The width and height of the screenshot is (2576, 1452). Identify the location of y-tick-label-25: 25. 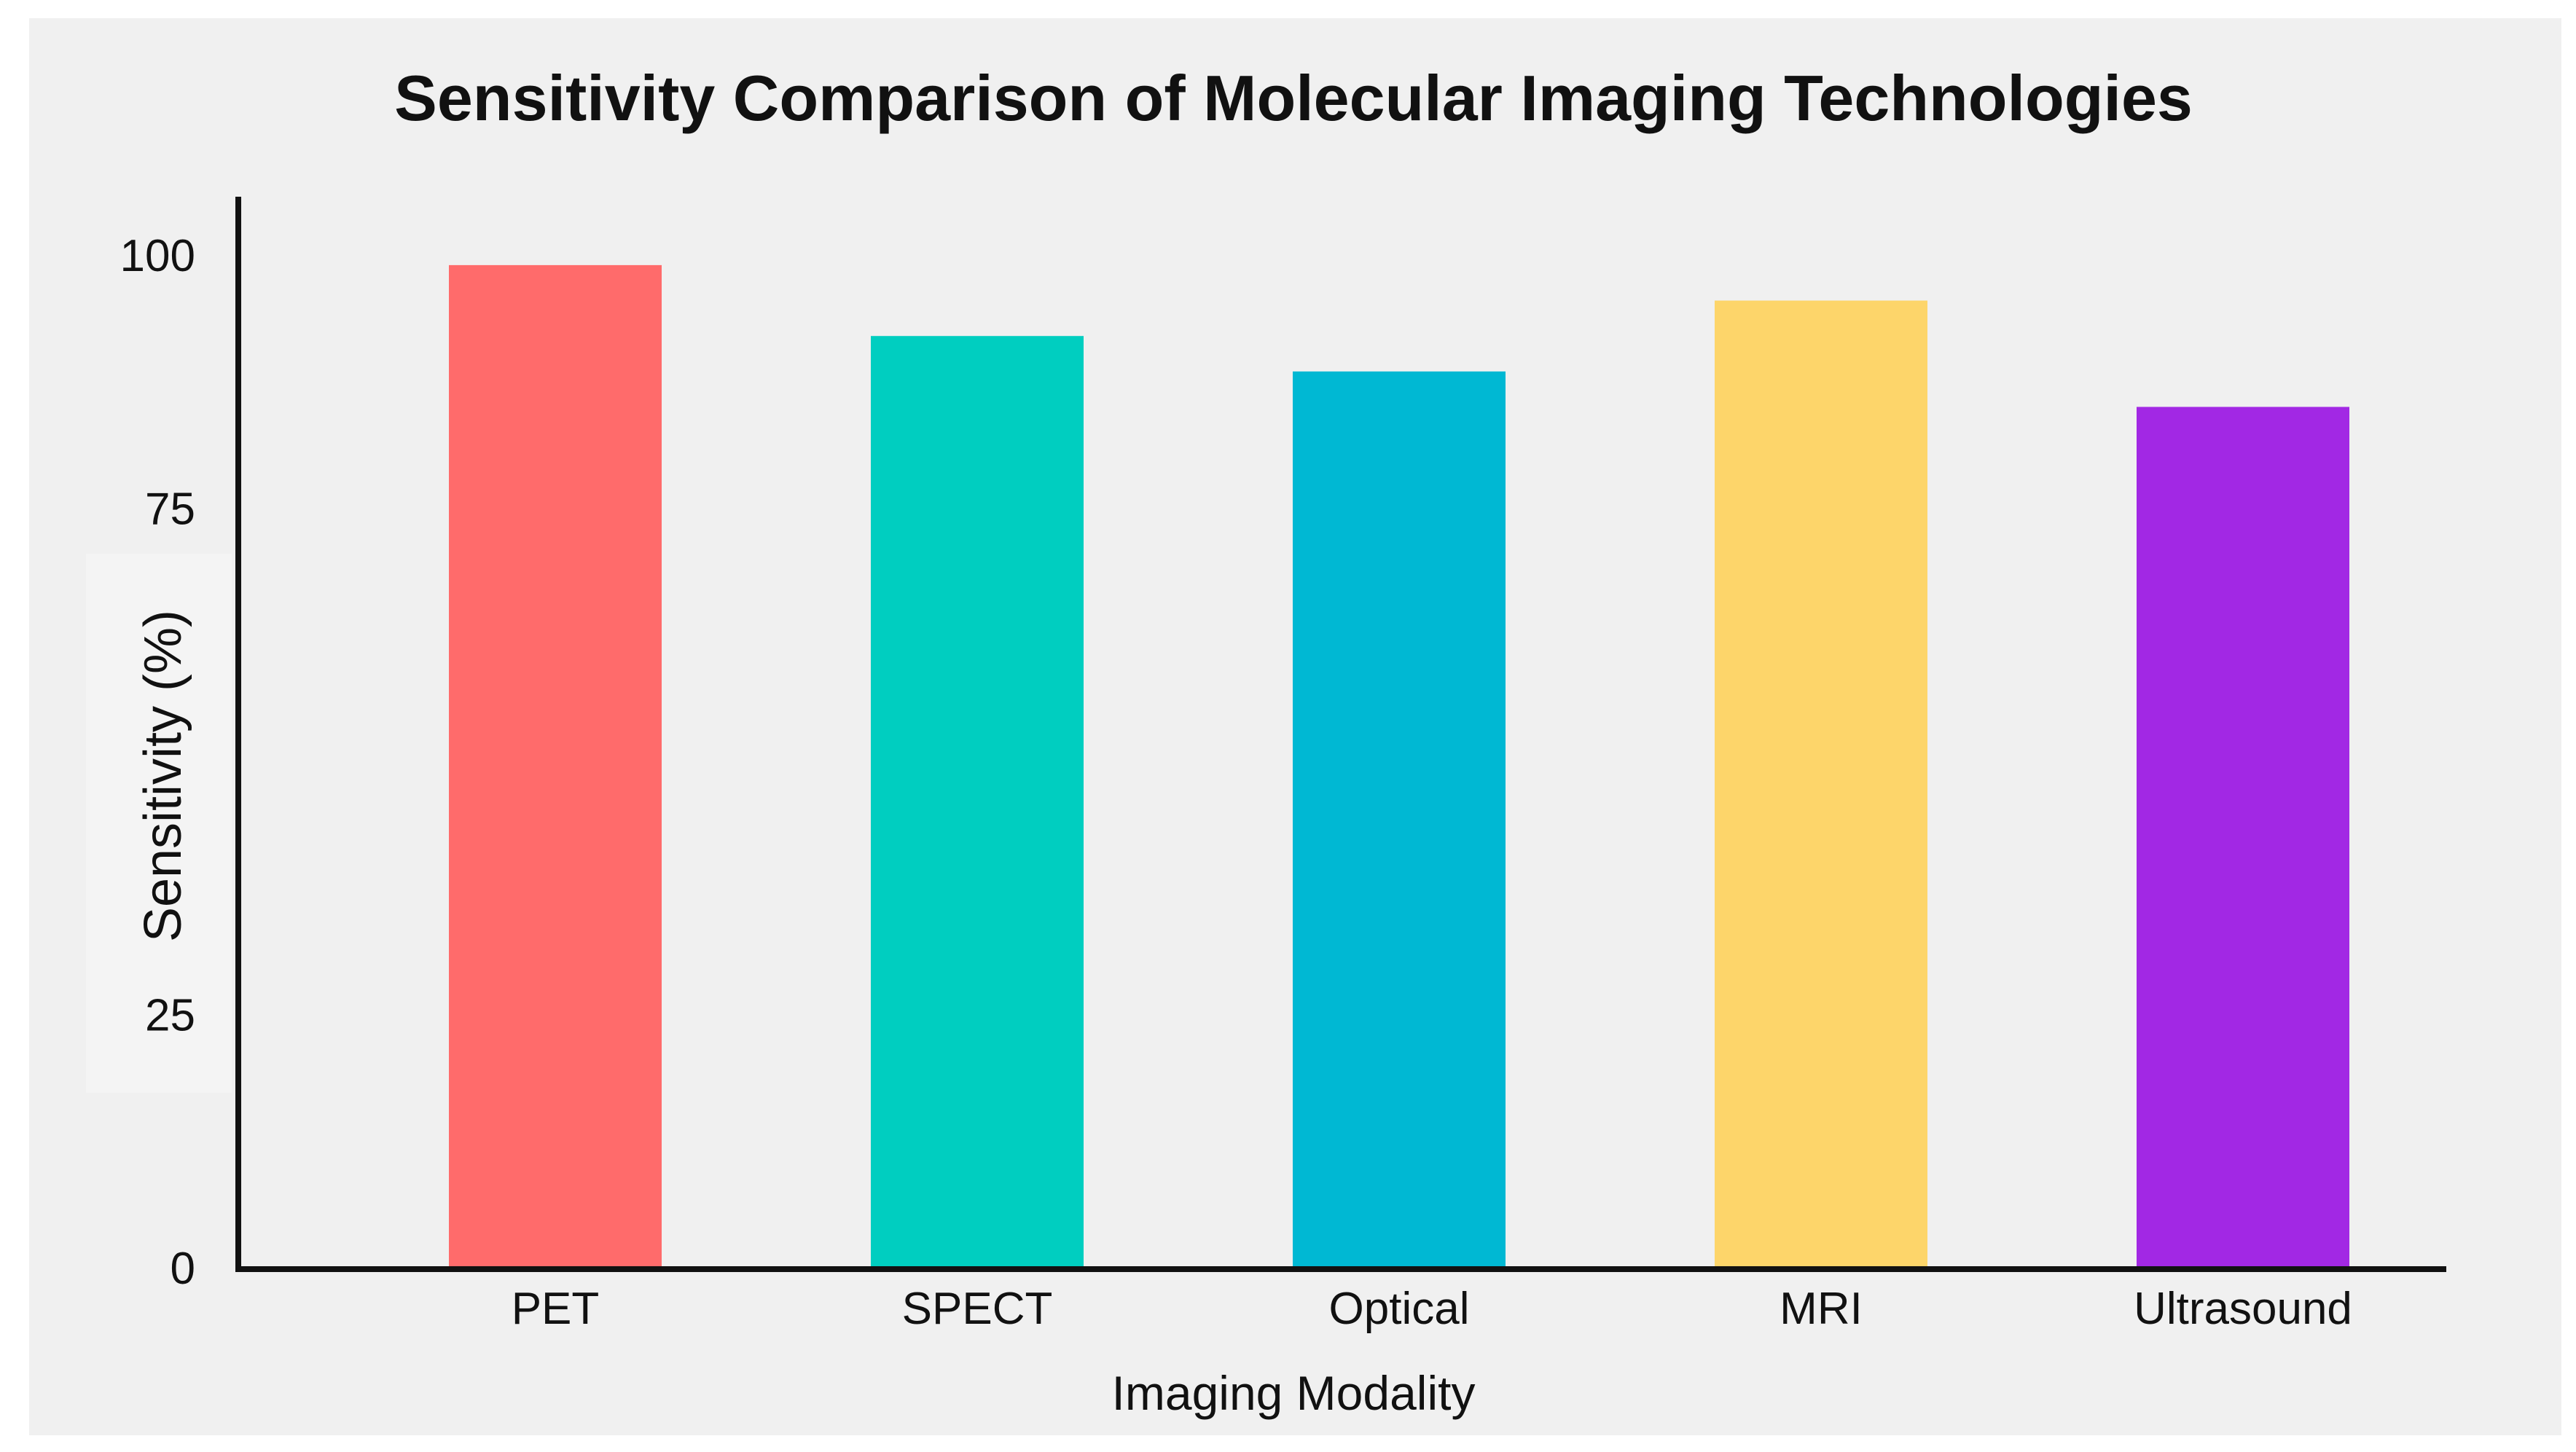
(170, 1016).